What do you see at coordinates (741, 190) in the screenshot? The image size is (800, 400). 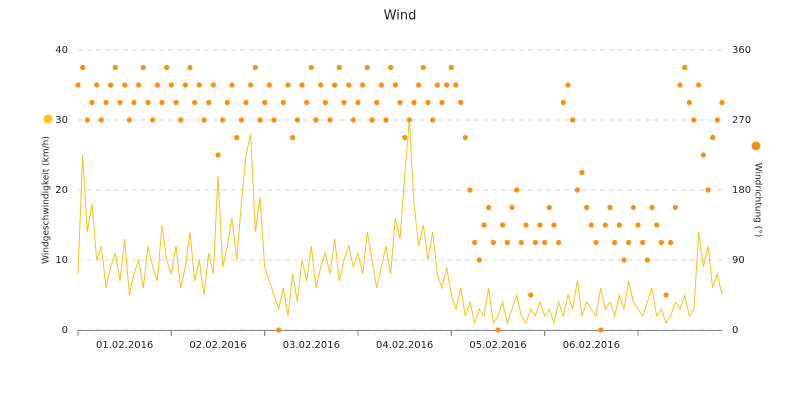 I see `y2-tick-label: 180` at bounding box center [741, 190].